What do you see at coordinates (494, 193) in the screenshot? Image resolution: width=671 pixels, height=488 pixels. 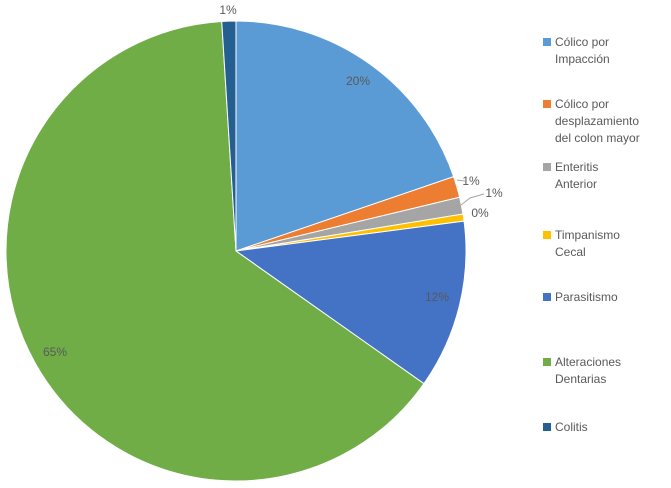 I see `data-label-3: 1%` at bounding box center [494, 193].